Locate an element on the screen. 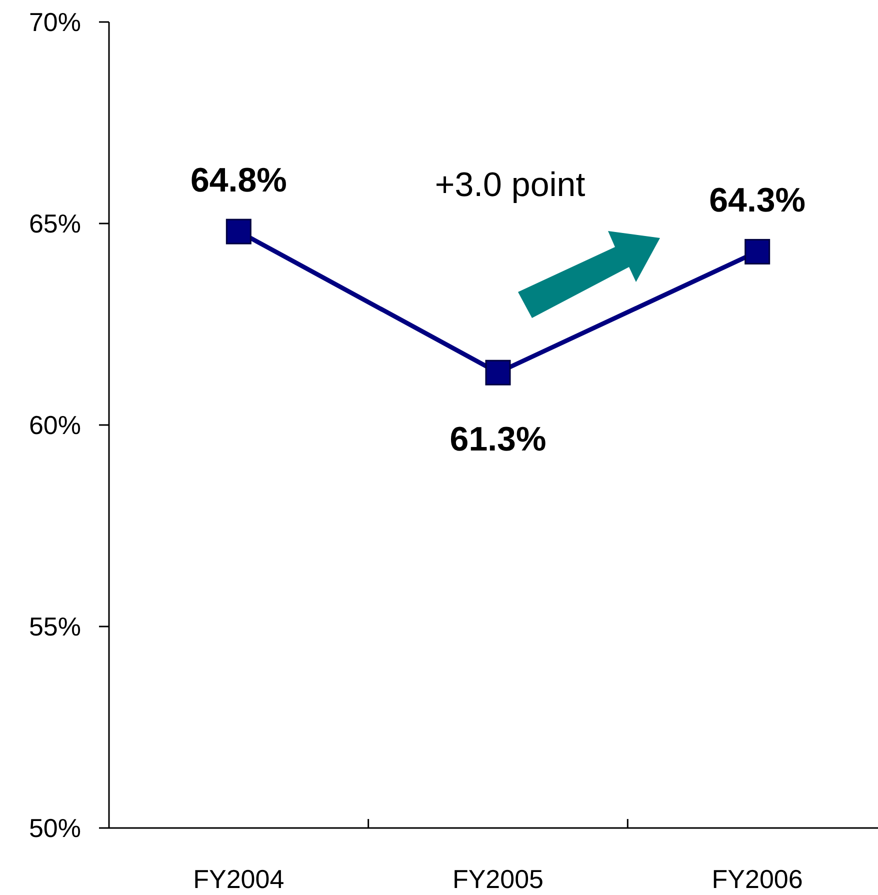 Image resolution: width=878 pixels, height=895 pixels. y-tick-label: 65% is located at coordinates (54, 223).